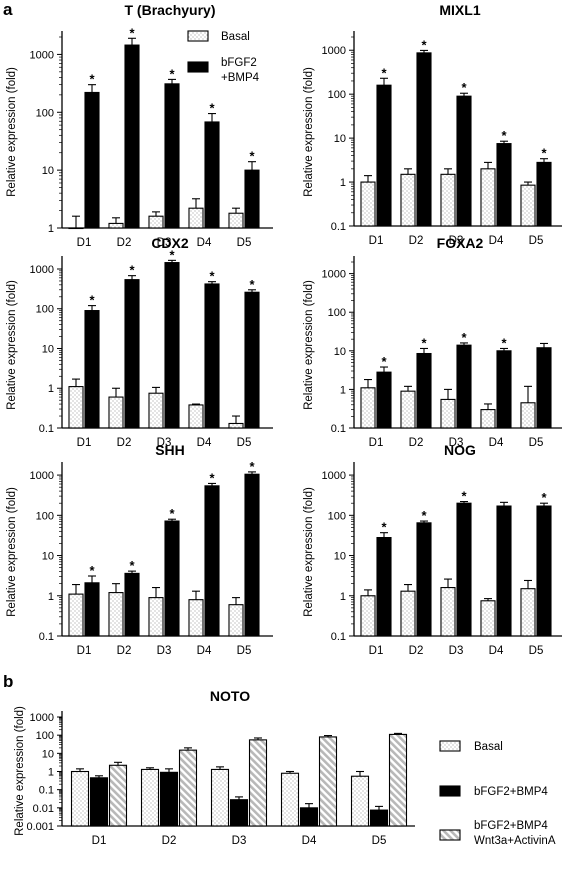  I want to click on chart-title: FOXA2, so click(460, 243).